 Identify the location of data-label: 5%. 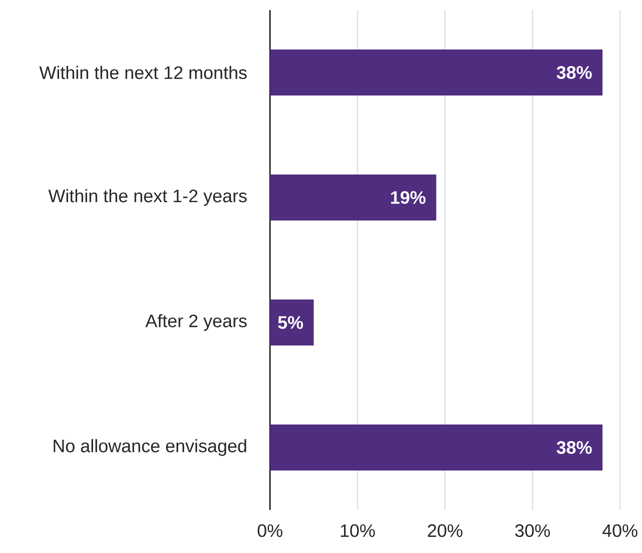
(291, 322).